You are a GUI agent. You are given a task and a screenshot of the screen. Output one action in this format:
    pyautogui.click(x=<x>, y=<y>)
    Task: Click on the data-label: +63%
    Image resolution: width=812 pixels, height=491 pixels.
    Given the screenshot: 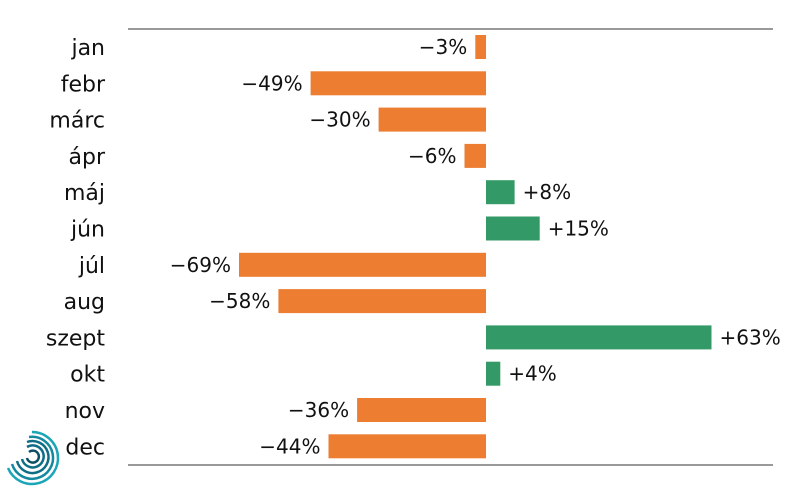 What is the action you would take?
    pyautogui.click(x=750, y=337)
    